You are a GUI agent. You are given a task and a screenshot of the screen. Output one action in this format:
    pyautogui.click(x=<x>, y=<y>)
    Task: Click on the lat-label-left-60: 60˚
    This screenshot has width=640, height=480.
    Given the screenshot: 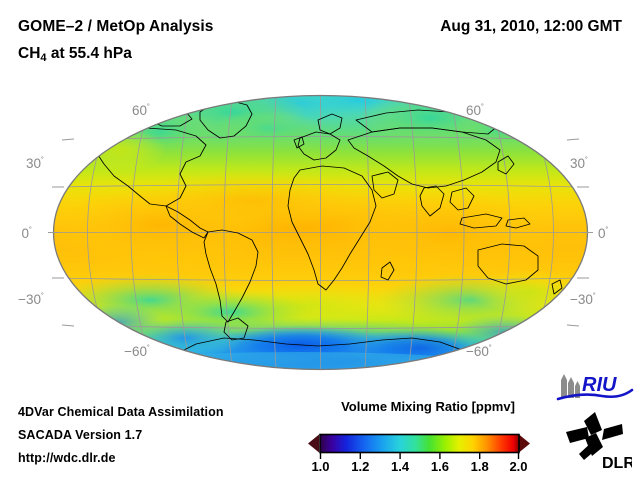 What is the action you would take?
    pyautogui.click(x=141, y=110)
    